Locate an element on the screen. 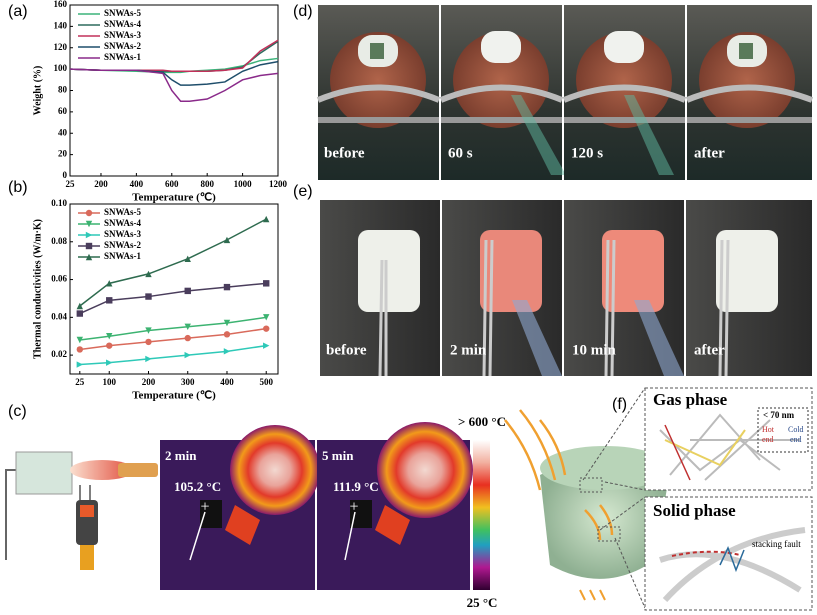 The image size is (817, 615). y-axis-title: Thermal conductivities (W/m·K) is located at coordinates (37, 289).